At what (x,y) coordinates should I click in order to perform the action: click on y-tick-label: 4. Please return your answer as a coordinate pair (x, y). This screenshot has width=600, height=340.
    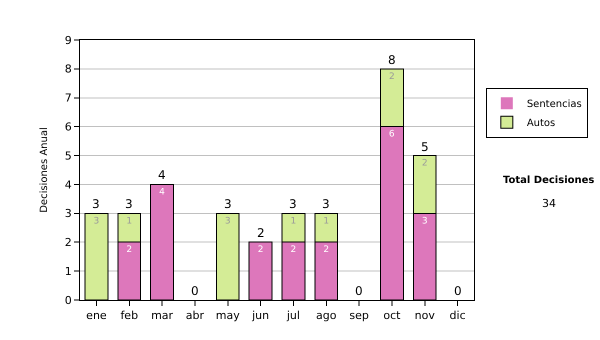
    Looking at the image, I should click on (68, 185).